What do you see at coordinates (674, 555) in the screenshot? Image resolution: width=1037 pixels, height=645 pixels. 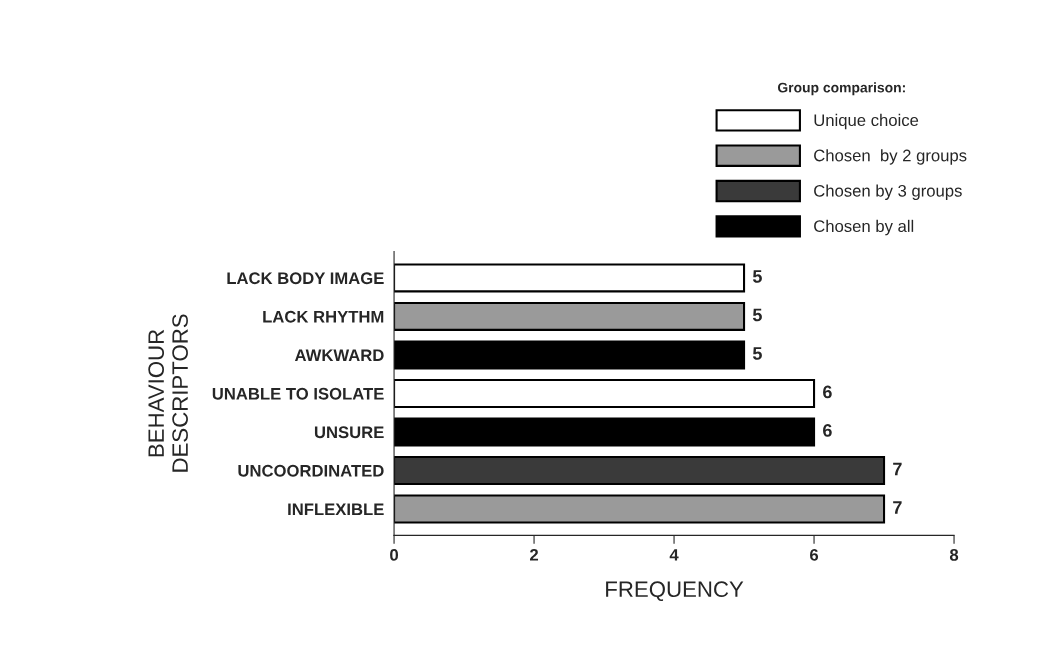 I see `x-tick-label: 4` at bounding box center [674, 555].